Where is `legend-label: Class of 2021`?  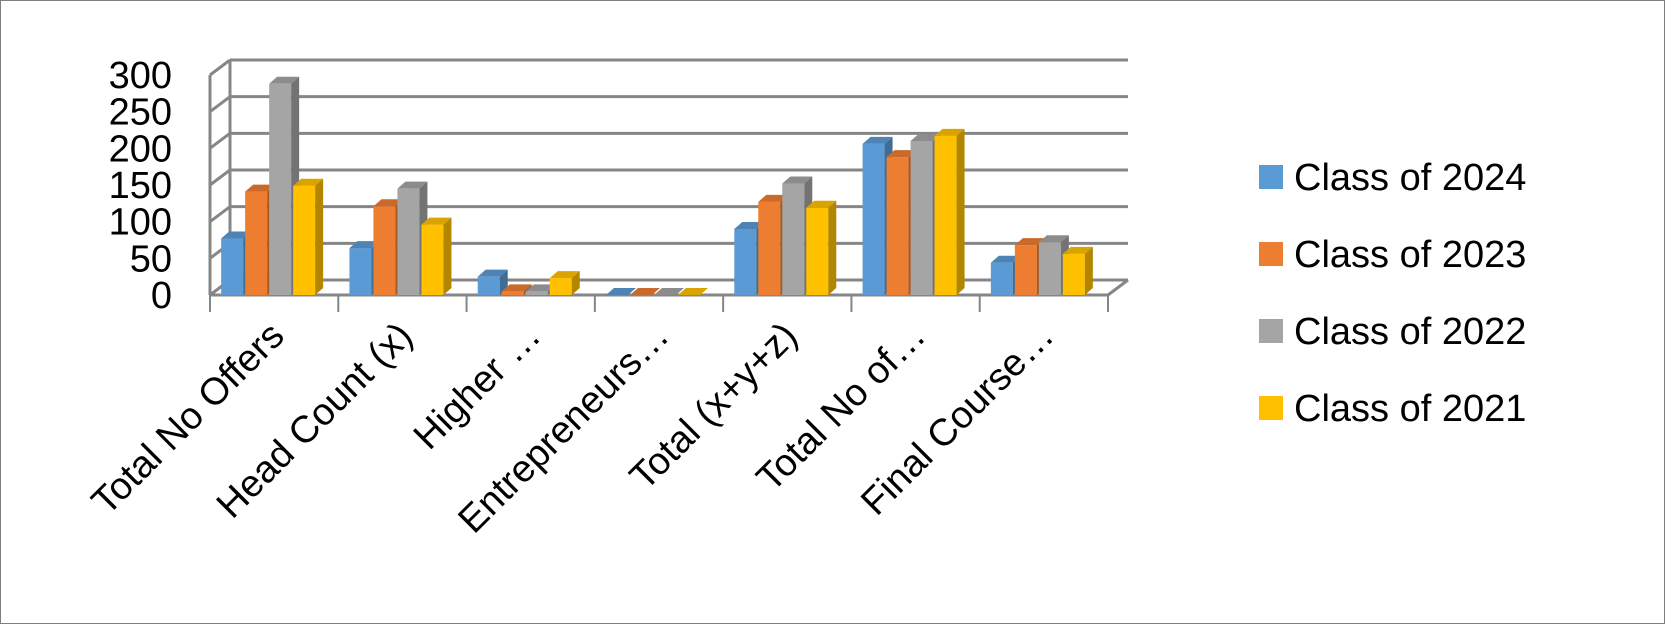
legend-label: Class of 2021 is located at coordinates (1410, 409).